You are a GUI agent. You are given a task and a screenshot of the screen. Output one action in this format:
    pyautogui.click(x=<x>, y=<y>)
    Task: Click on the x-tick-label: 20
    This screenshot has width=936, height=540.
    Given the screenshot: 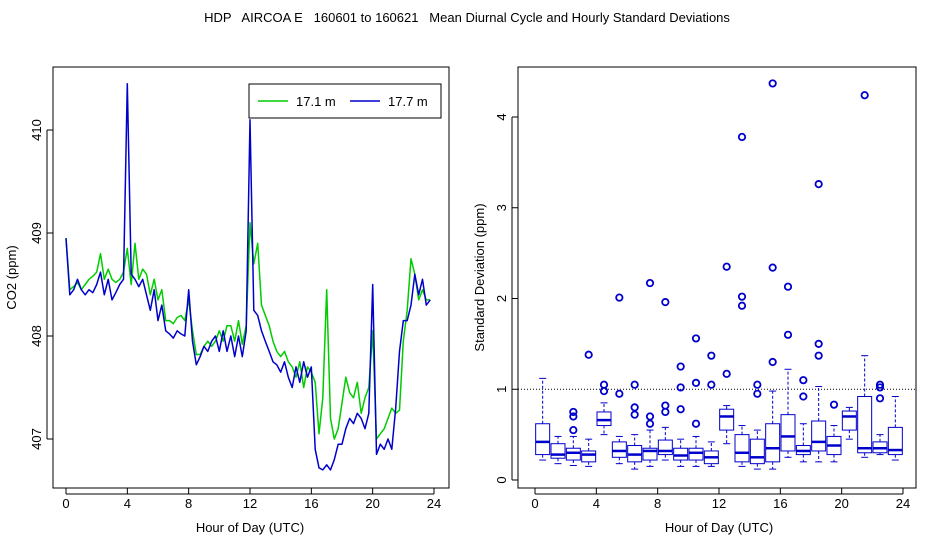 What is the action you would take?
    pyautogui.click(x=372, y=503)
    